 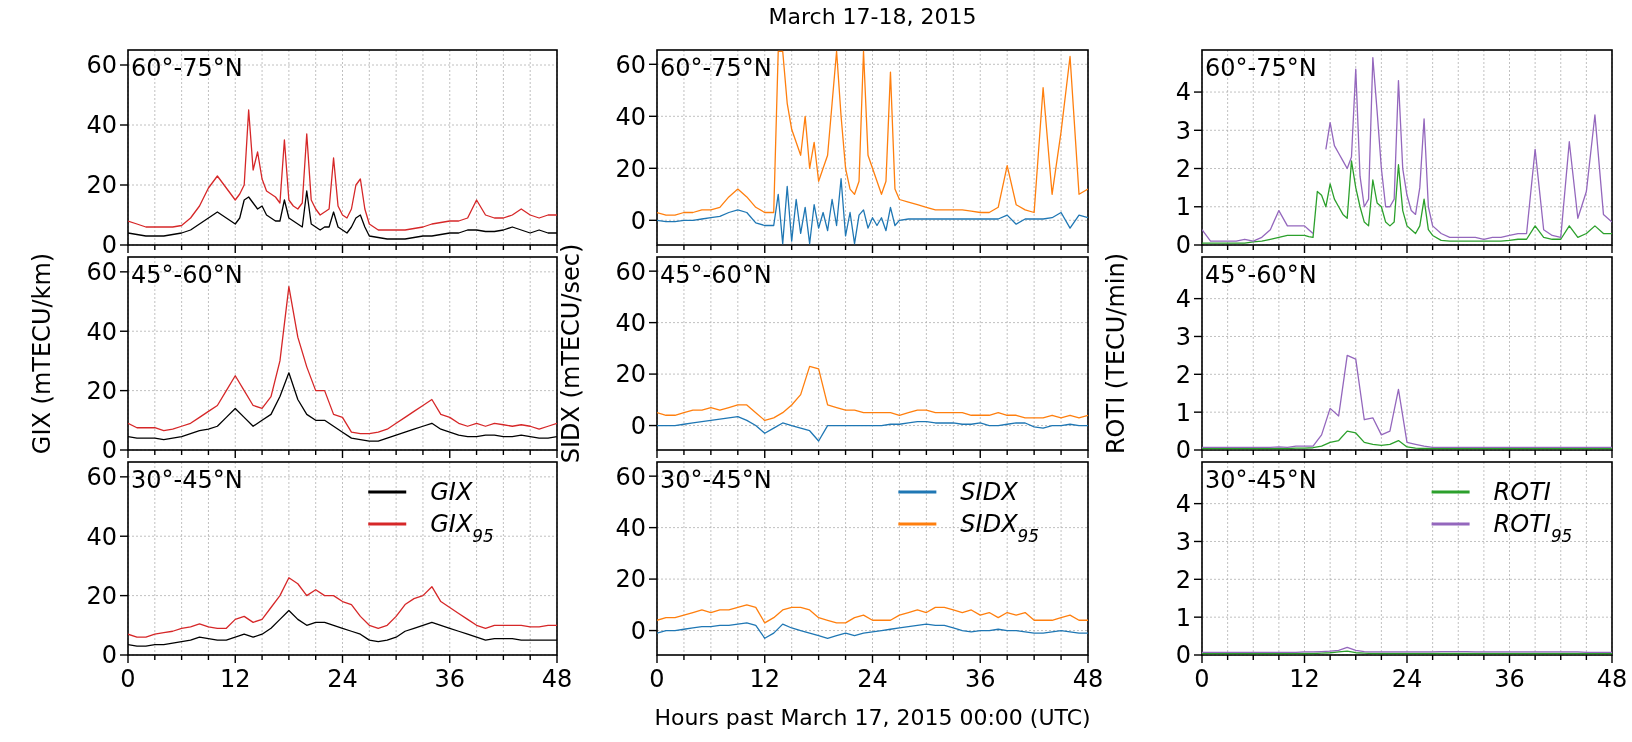 What do you see at coordinates (872, 717) in the screenshot?
I see `x-axis-title: Hours past March 17, 2015 00:00 (UTC)` at bounding box center [872, 717].